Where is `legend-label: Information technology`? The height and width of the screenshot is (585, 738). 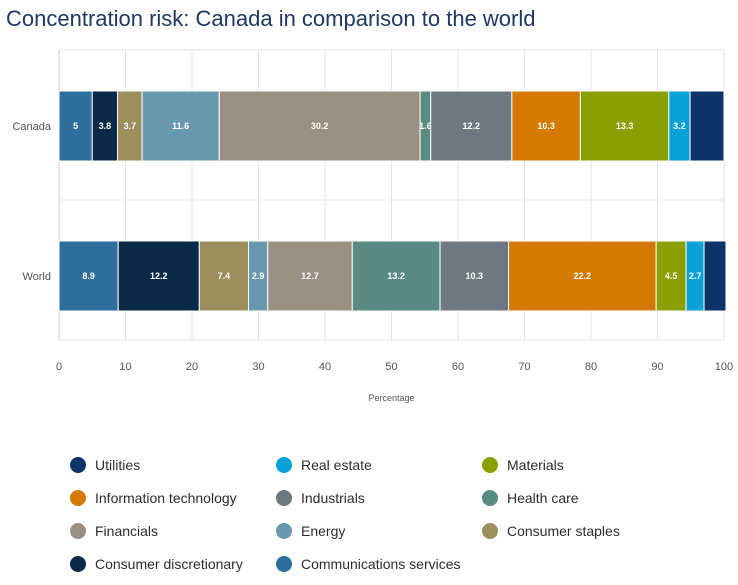
legend-label: Information technology is located at coordinates (166, 498).